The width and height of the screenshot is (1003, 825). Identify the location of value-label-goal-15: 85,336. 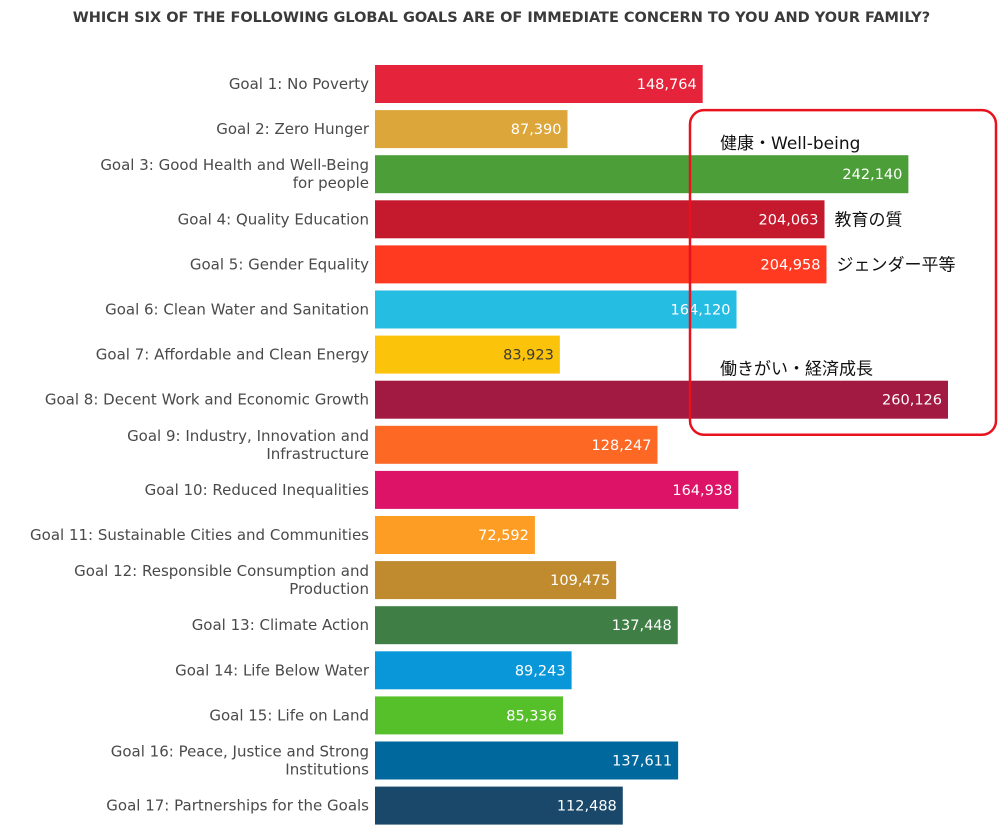
(531, 716).